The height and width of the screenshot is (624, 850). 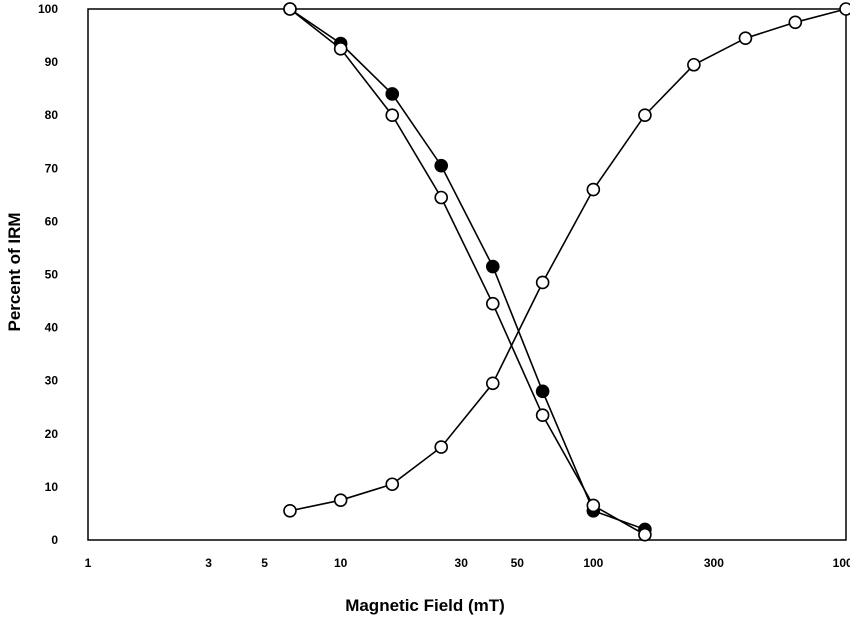 What do you see at coordinates (88, 563) in the screenshot?
I see `x-tick-label: 1` at bounding box center [88, 563].